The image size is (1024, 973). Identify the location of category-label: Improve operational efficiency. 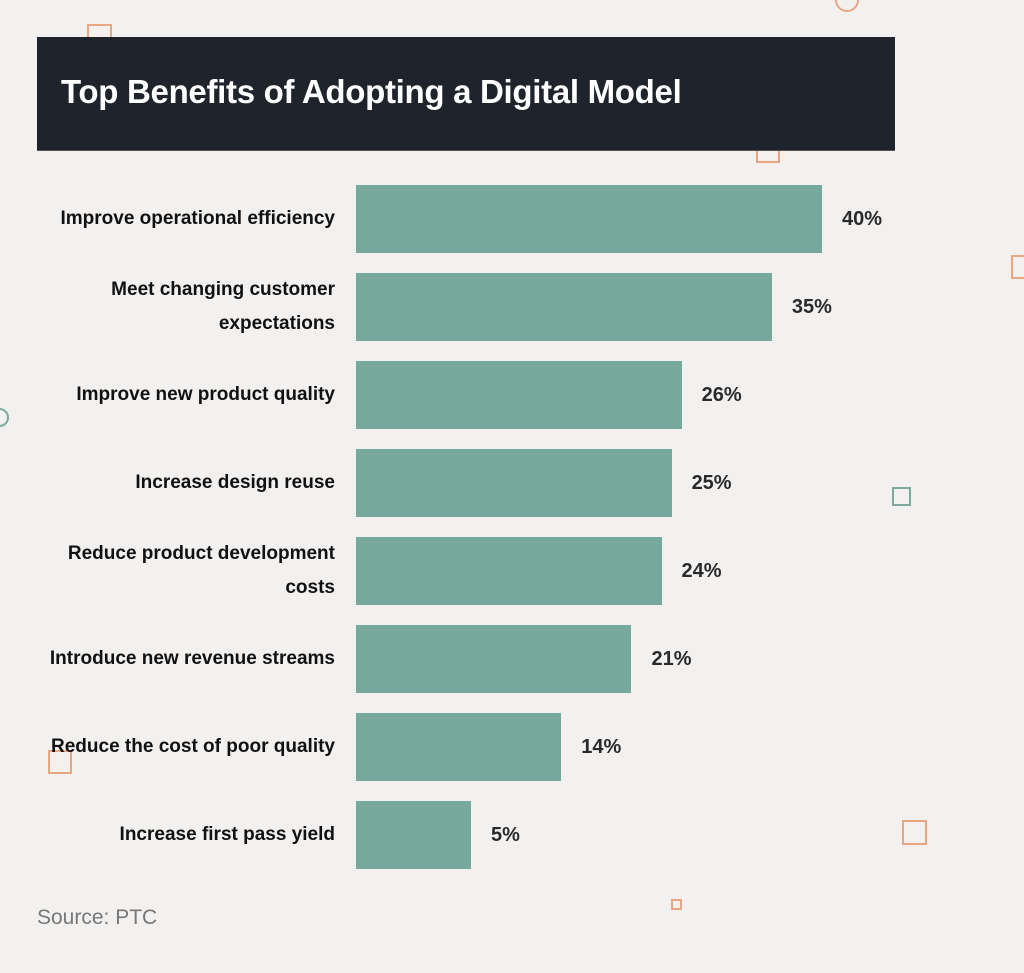
(197, 218).